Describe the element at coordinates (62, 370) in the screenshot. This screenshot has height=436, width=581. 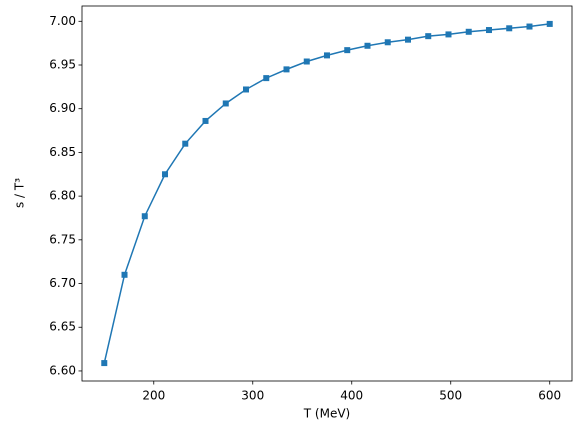
I see `y-tick-label: 6.60` at that location.